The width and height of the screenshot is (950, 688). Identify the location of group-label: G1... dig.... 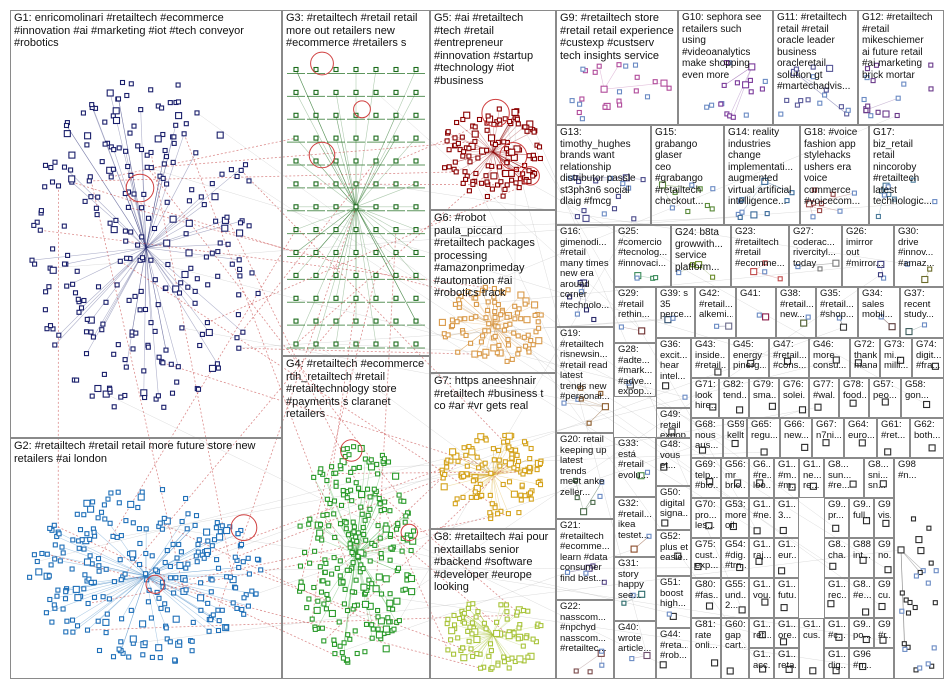
(837, 660).